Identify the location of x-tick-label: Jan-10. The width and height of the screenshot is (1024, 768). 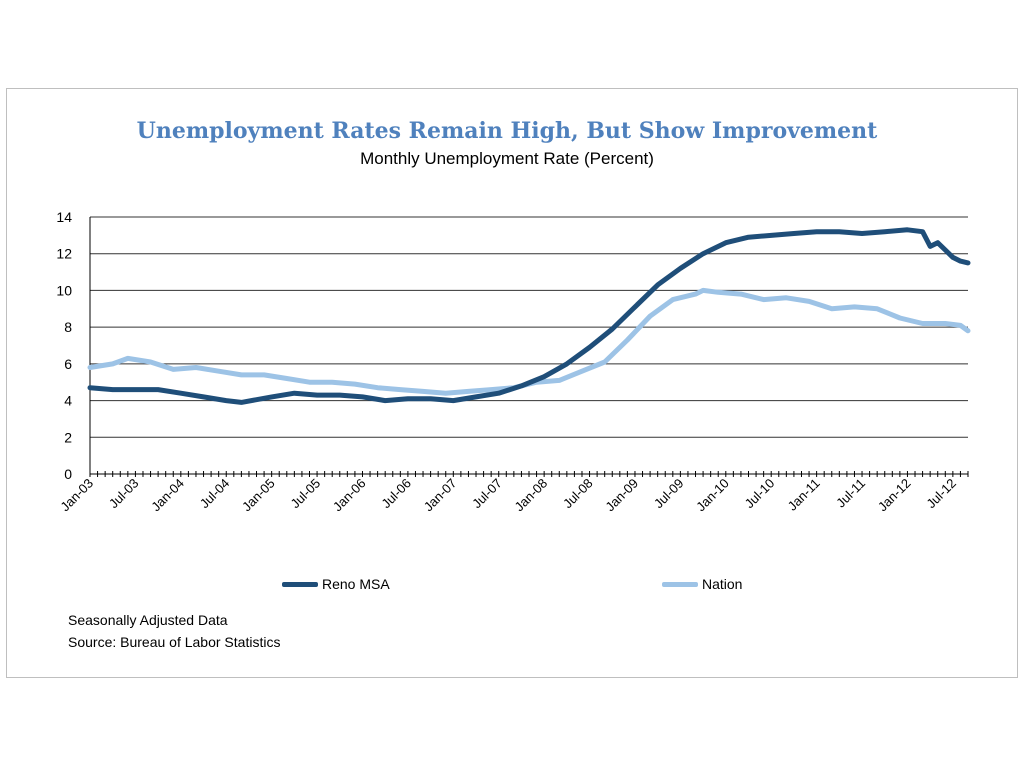
(712, 495).